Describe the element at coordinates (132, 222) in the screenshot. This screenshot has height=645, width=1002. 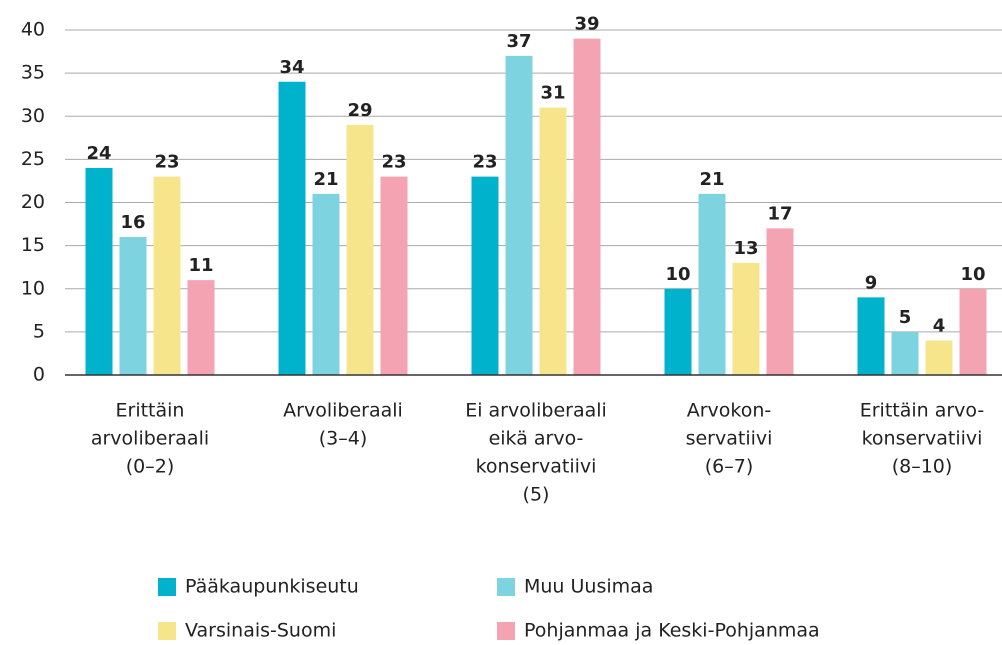
I see `data-label: 16` at that location.